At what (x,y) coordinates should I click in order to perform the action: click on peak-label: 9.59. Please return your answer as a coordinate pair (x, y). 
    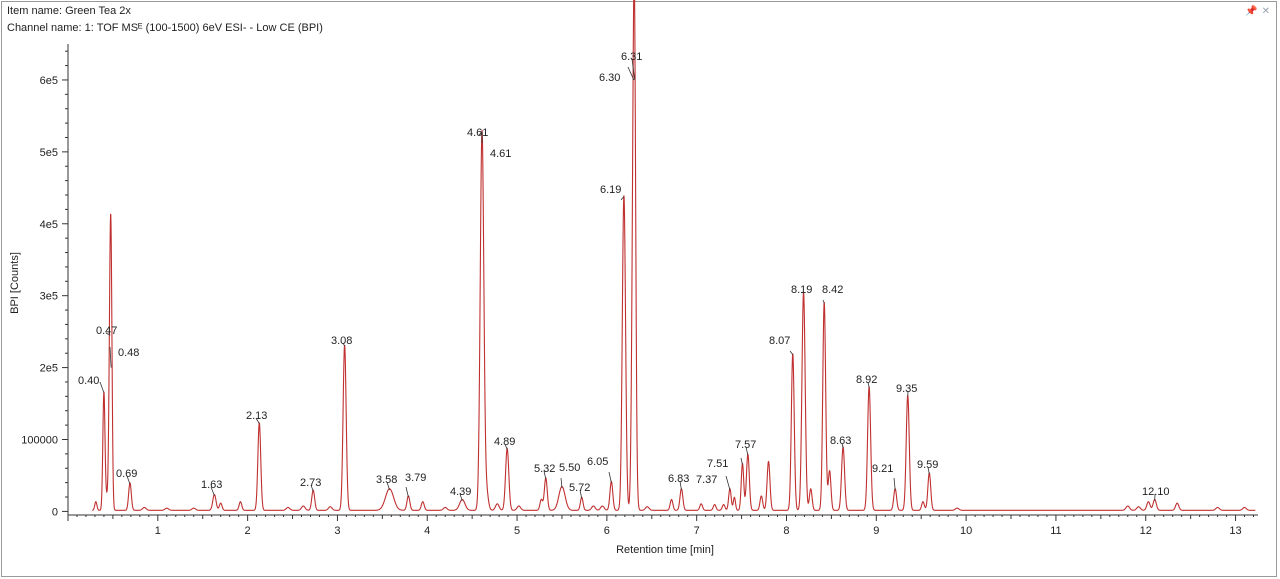
    Looking at the image, I should click on (927, 465).